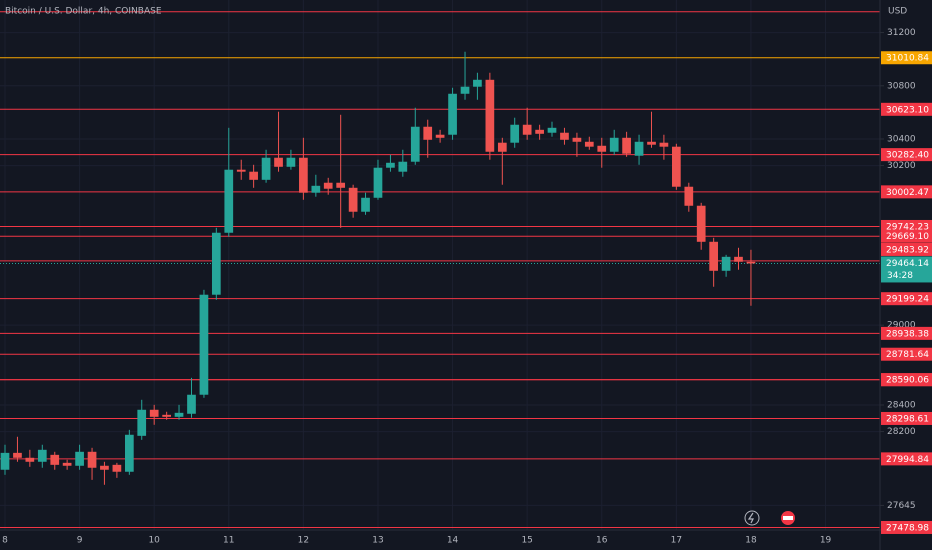 Image resolution: width=932 pixels, height=550 pixels. What do you see at coordinates (5, 541) in the screenshot?
I see `x-tick-label: 8` at bounding box center [5, 541].